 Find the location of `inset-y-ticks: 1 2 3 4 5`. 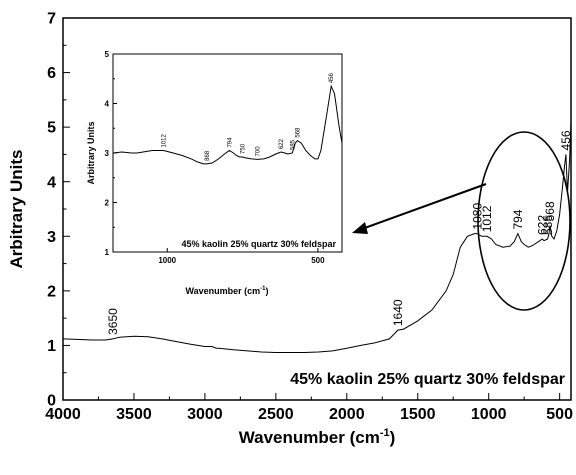

inset-y-ticks: 1 2 3 4 5 is located at coordinates (111, 153).